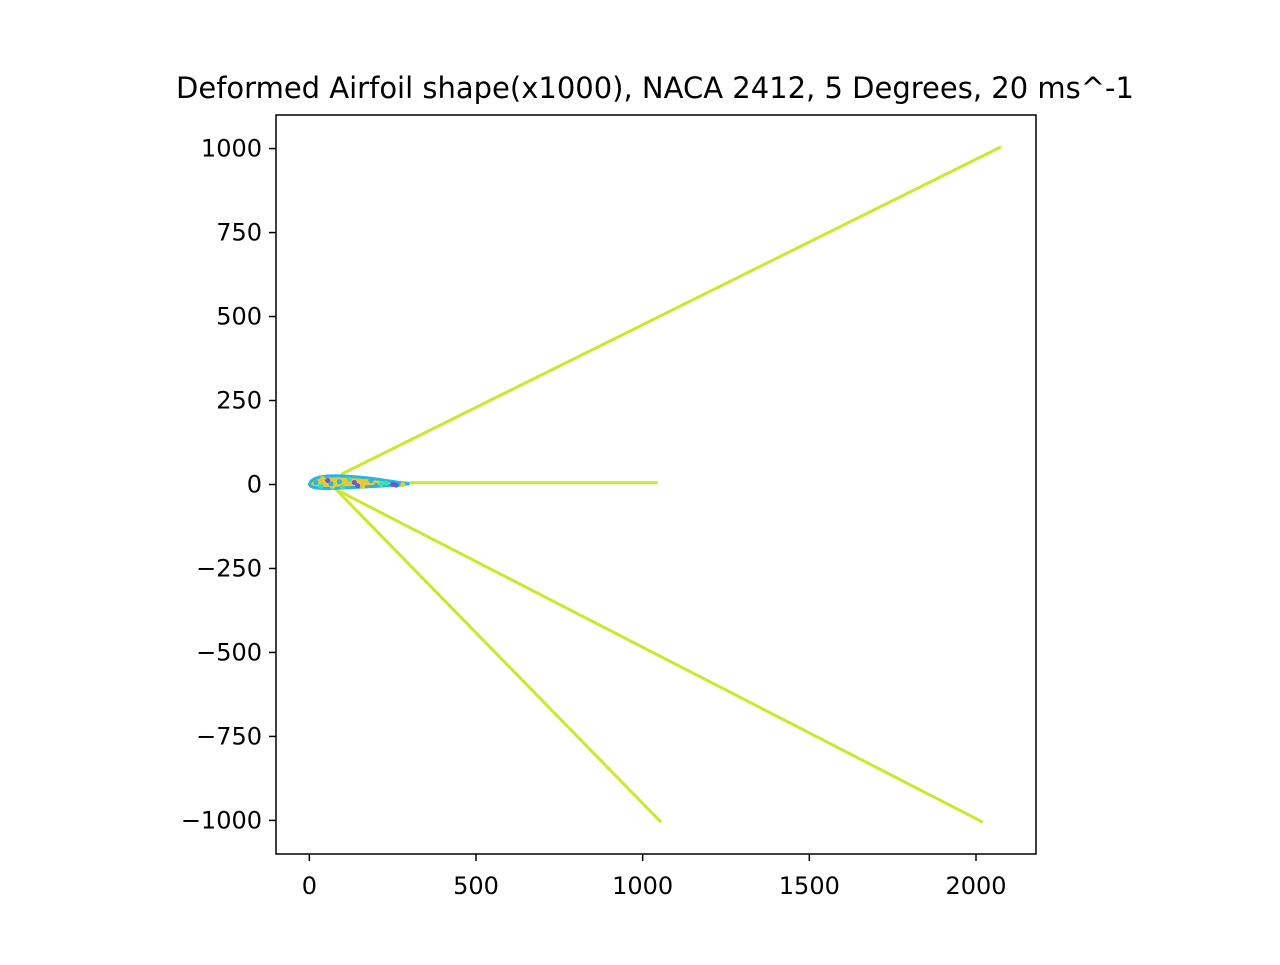  I want to click on y-tick-label: −500, so click(229, 652).